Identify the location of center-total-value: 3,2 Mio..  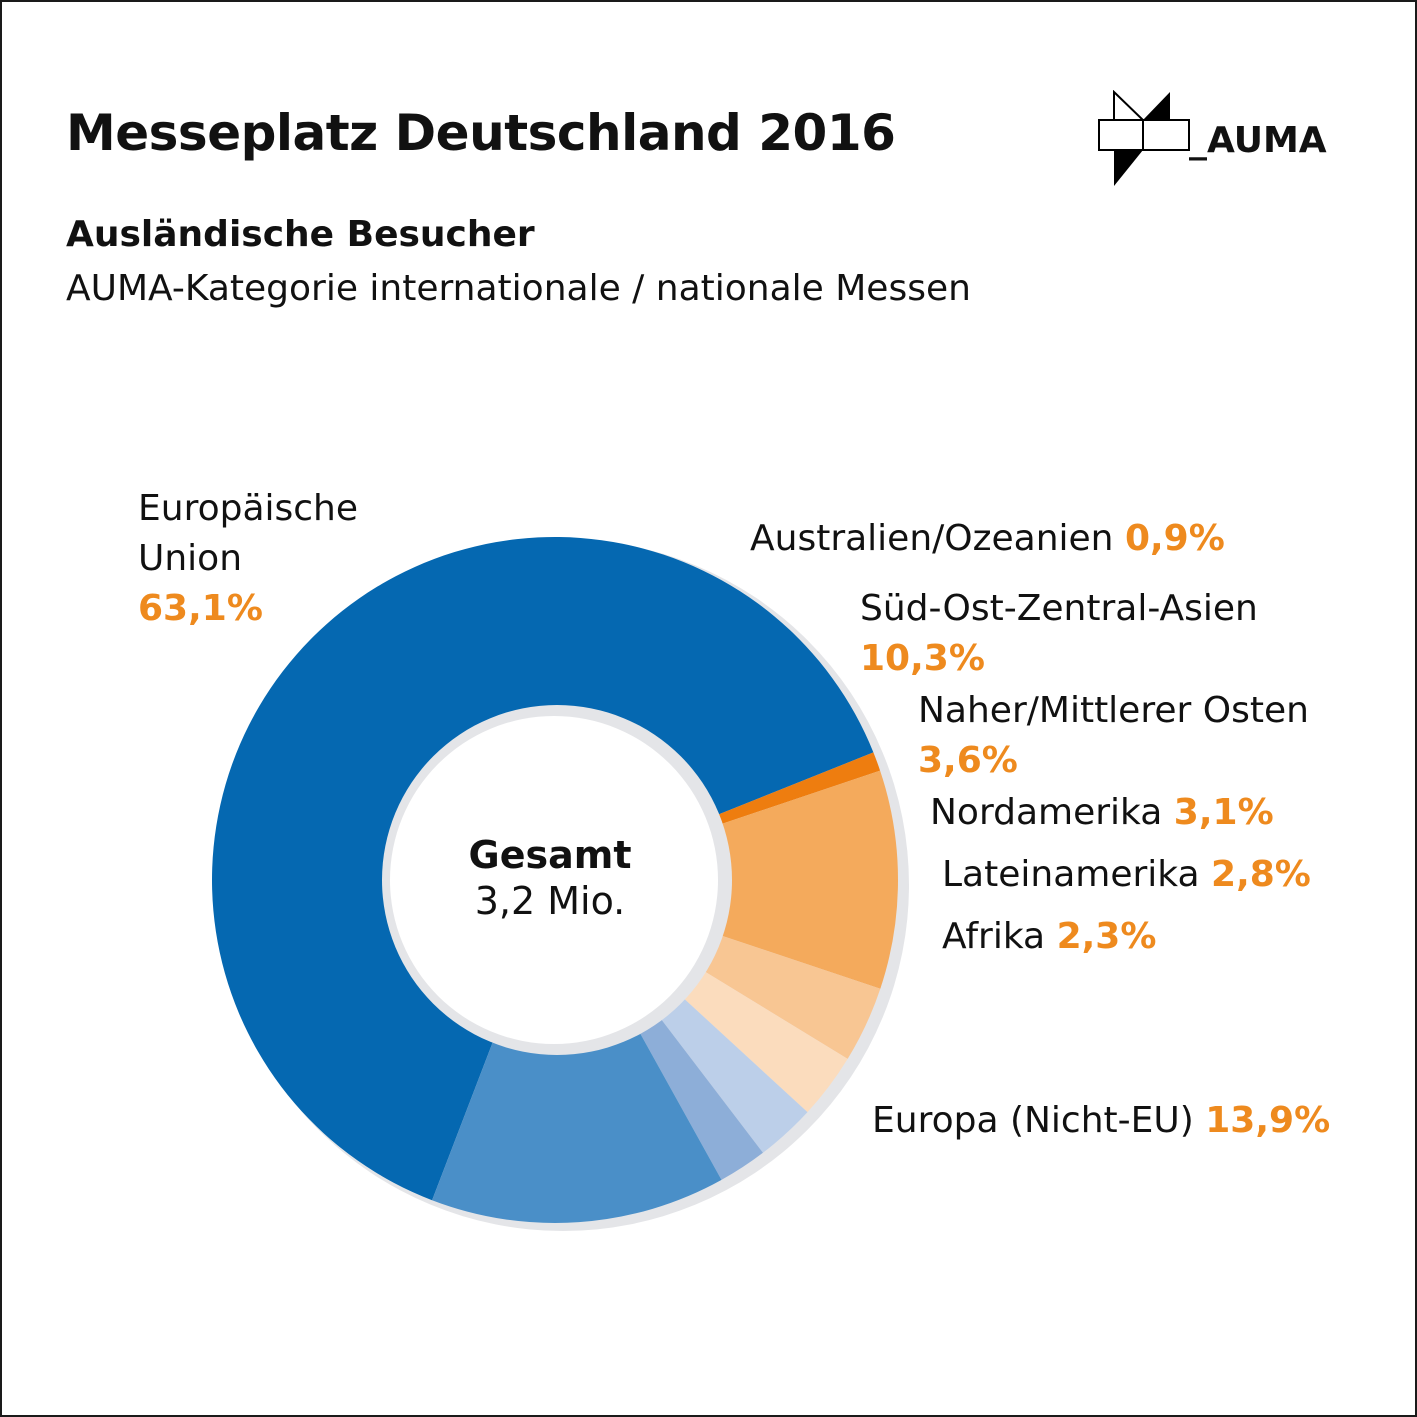
(550, 901).